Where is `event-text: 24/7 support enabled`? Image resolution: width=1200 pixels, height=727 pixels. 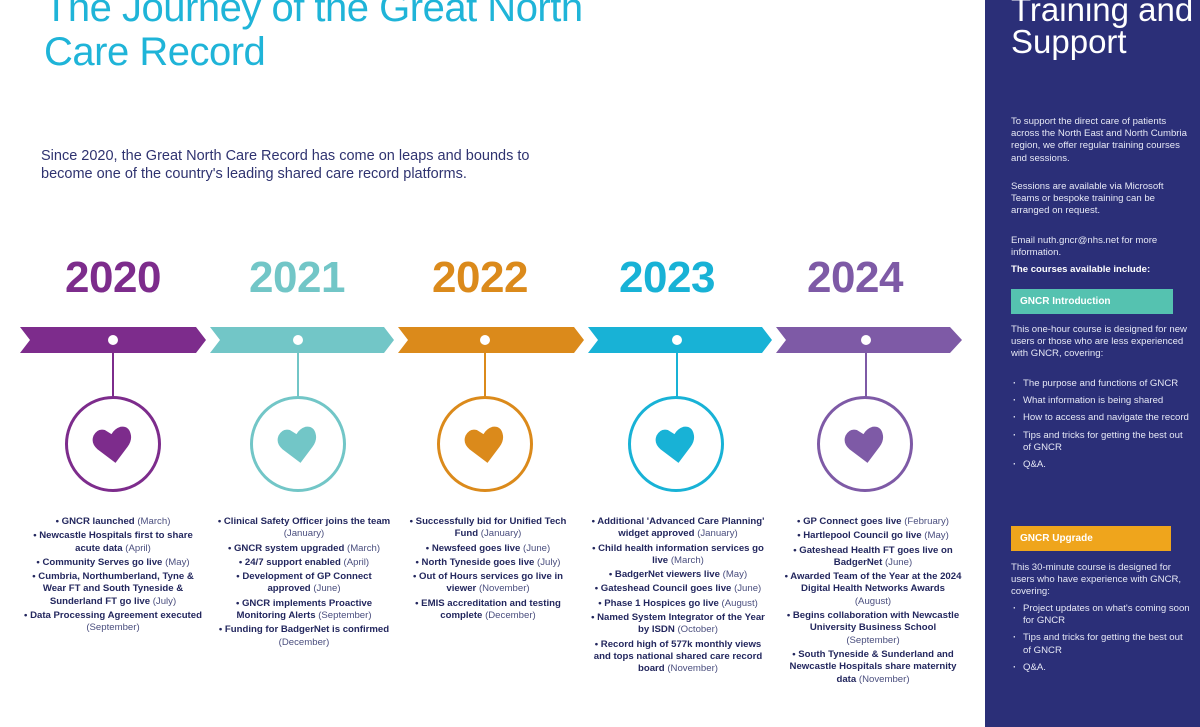 event-text: 24/7 support enabled is located at coordinates (292, 562).